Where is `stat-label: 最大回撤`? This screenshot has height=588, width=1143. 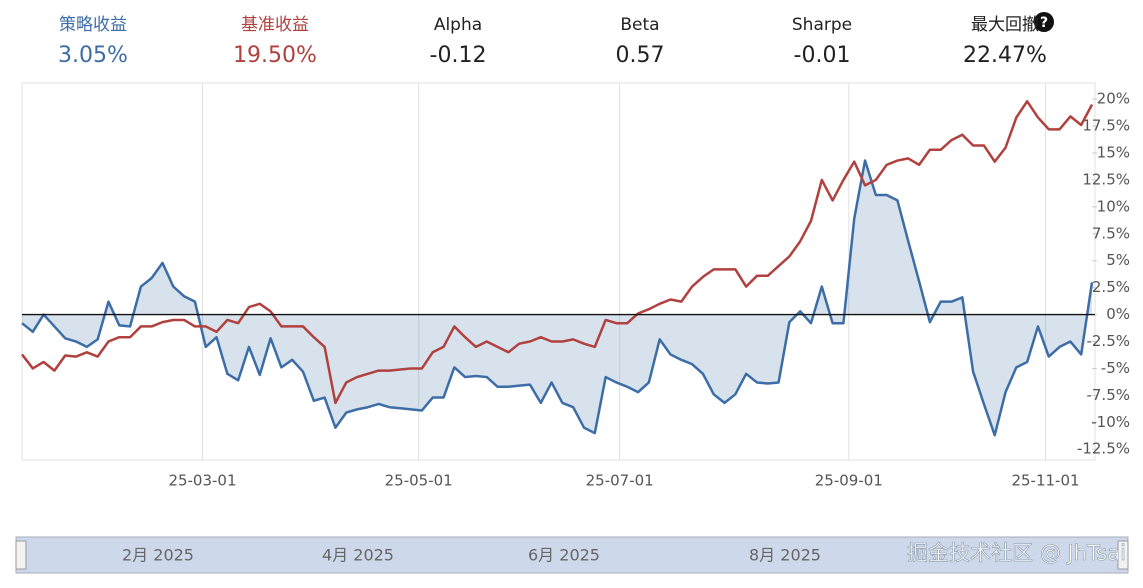
stat-label: 最大回撤 is located at coordinates (1005, 25).